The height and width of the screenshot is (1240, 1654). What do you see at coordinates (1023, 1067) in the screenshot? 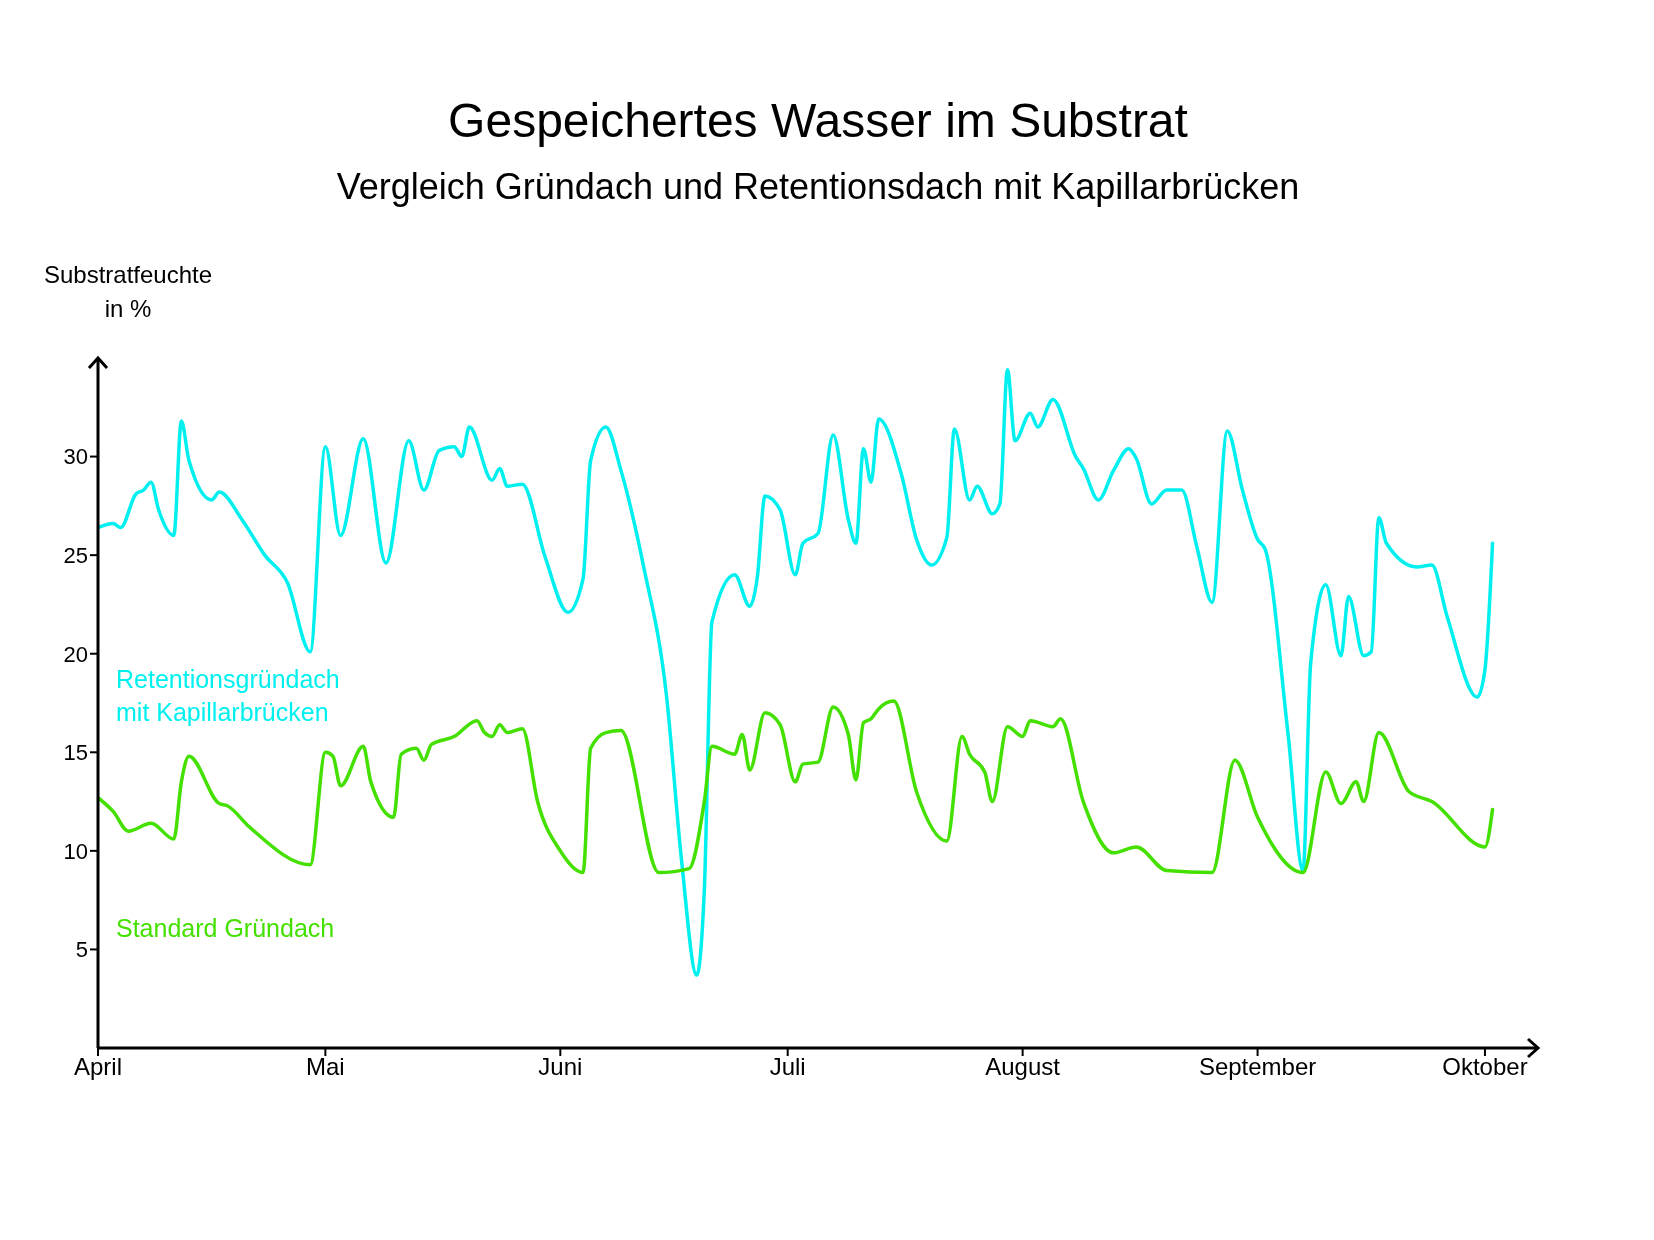
I see `x-tick-label: August` at bounding box center [1023, 1067].